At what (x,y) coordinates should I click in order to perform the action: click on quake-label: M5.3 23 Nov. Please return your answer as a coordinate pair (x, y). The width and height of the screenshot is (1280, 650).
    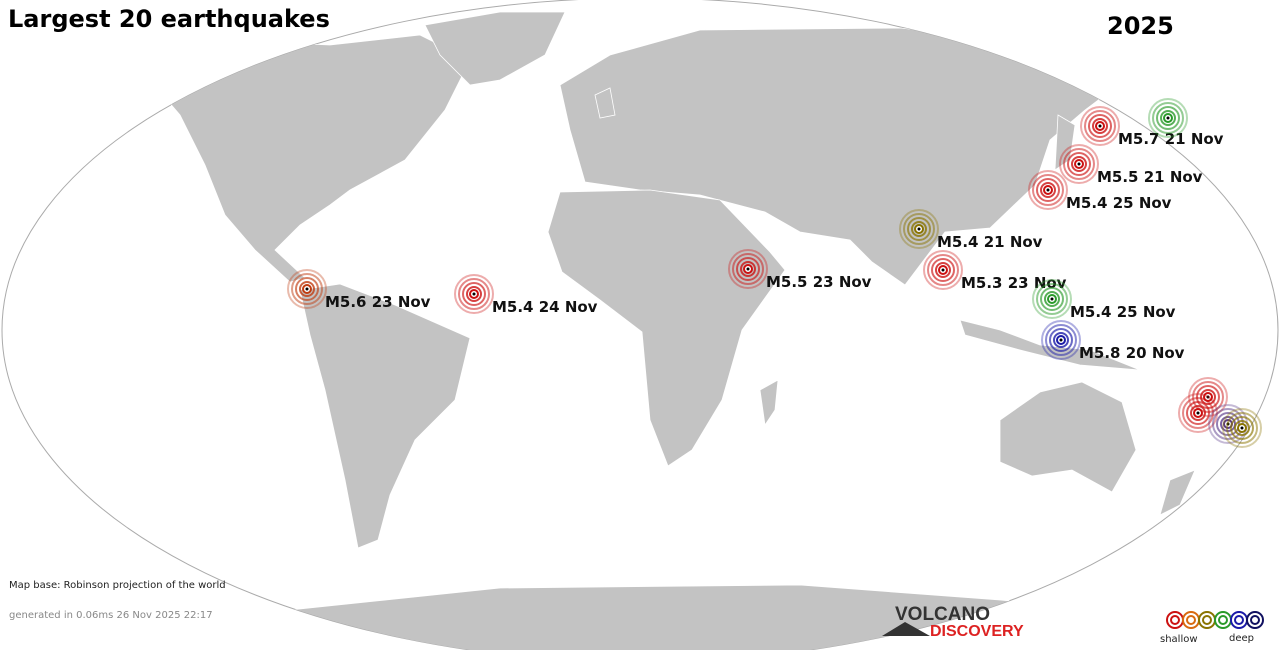
    Looking at the image, I should click on (1014, 283).